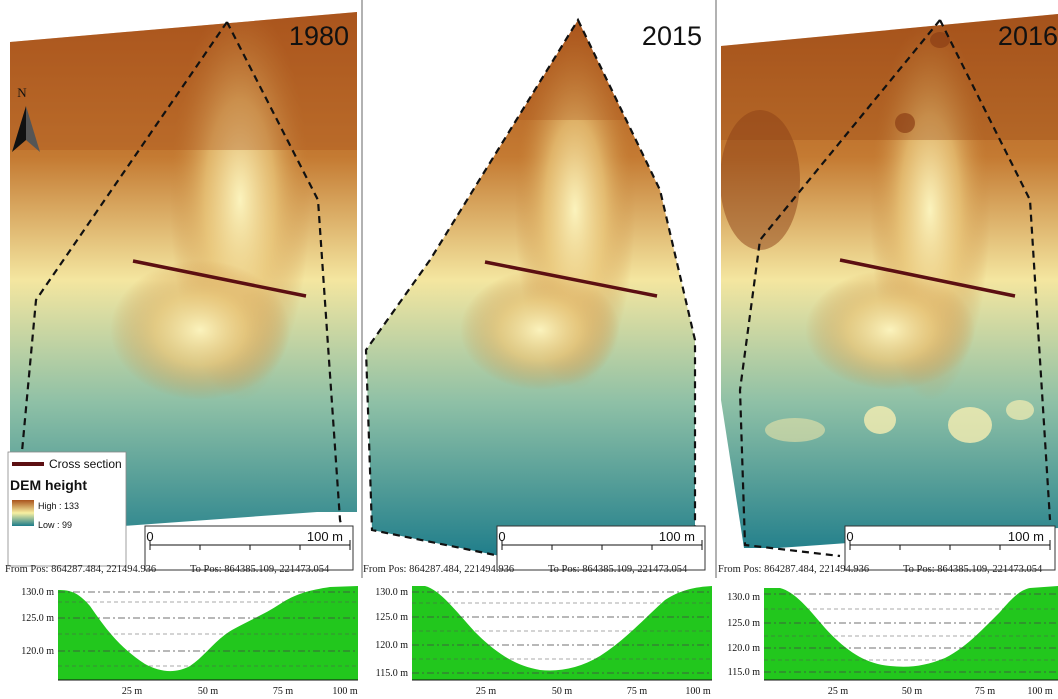 Image resolution: width=1058 pixels, height=699 pixels. What do you see at coordinates (48, 485) in the screenshot?
I see `legend-title: DEM height` at bounding box center [48, 485].